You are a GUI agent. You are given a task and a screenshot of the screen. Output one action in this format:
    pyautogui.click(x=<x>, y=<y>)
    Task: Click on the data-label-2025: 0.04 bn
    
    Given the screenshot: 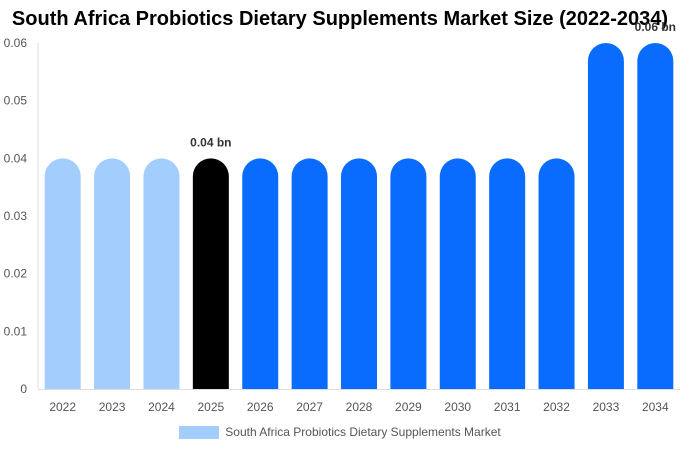 What is the action you would take?
    pyautogui.click(x=210, y=142)
    